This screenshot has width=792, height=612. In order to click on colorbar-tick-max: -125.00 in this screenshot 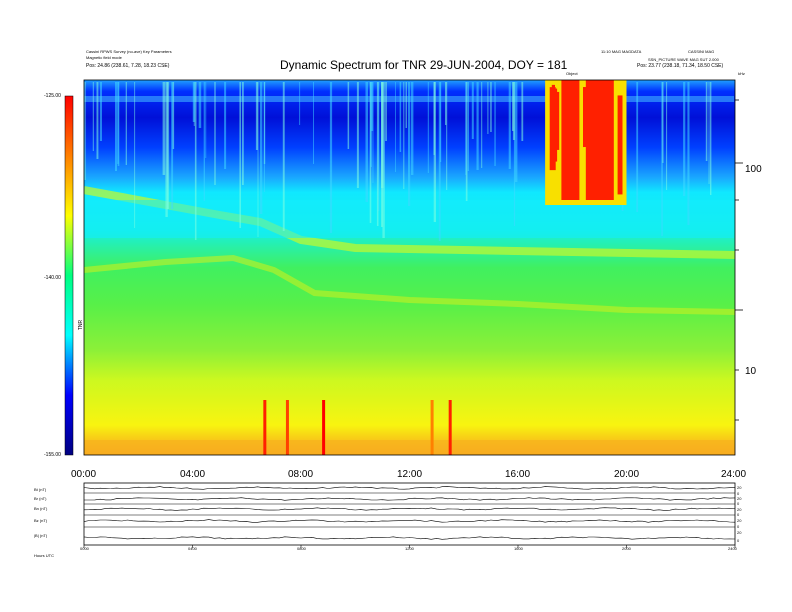, I will do `click(52, 96)`.